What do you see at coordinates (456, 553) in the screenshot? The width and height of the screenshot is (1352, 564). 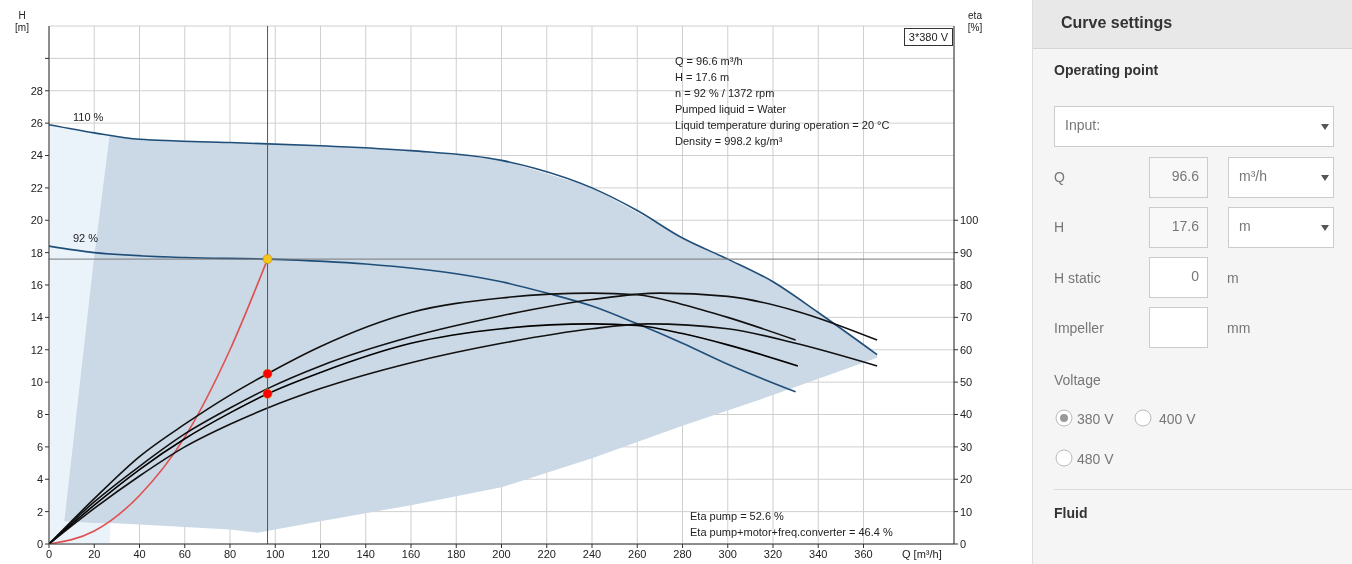 I see `x-tick-label: 180` at bounding box center [456, 553].